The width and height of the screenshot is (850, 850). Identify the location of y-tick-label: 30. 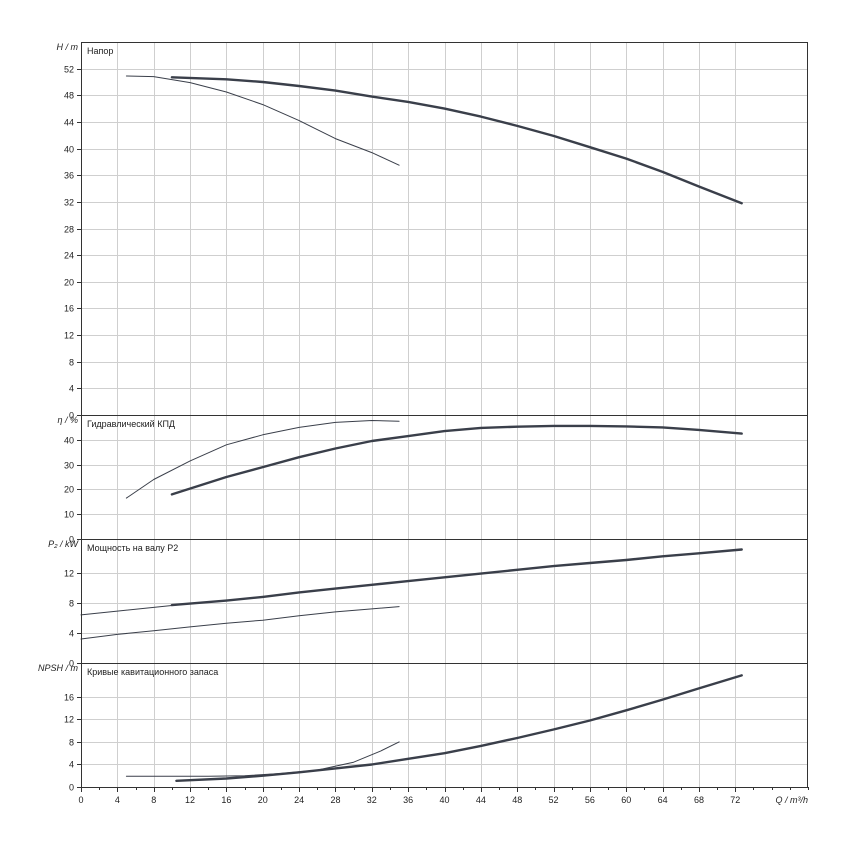
(69, 466).